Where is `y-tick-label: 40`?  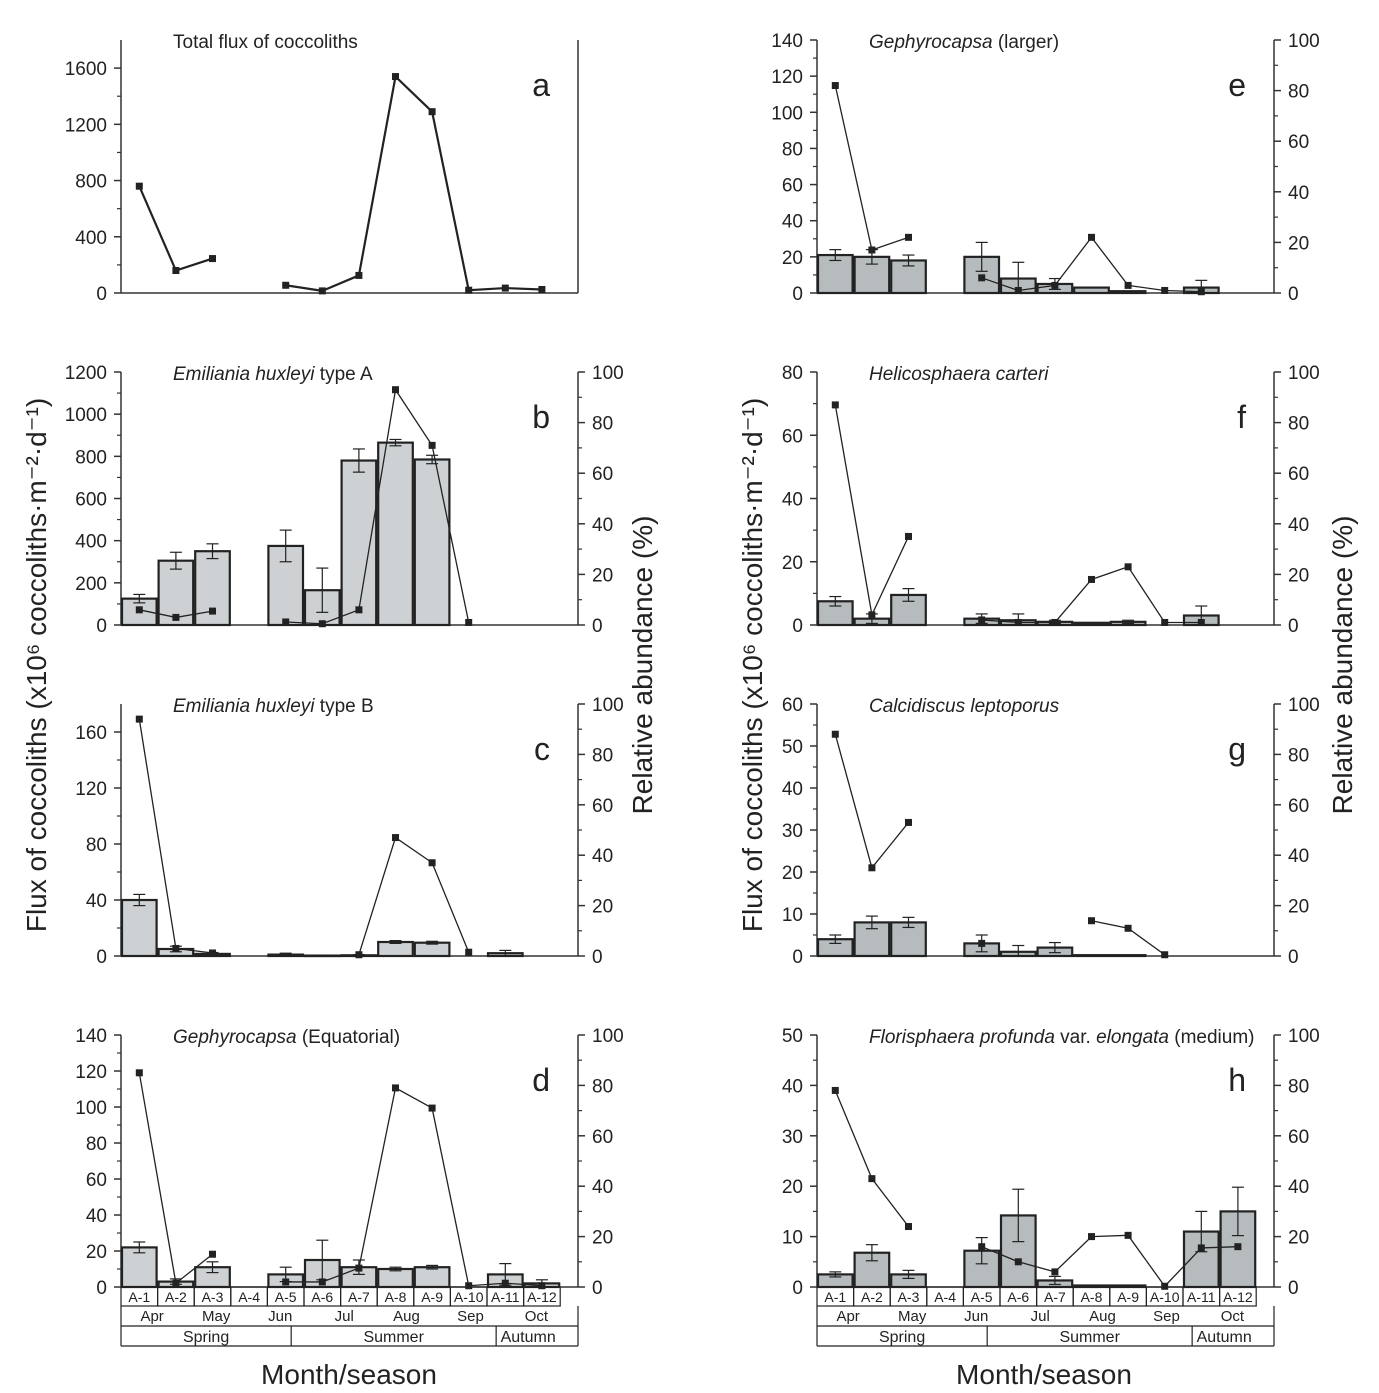 y-tick-label: 40 is located at coordinates (96, 901).